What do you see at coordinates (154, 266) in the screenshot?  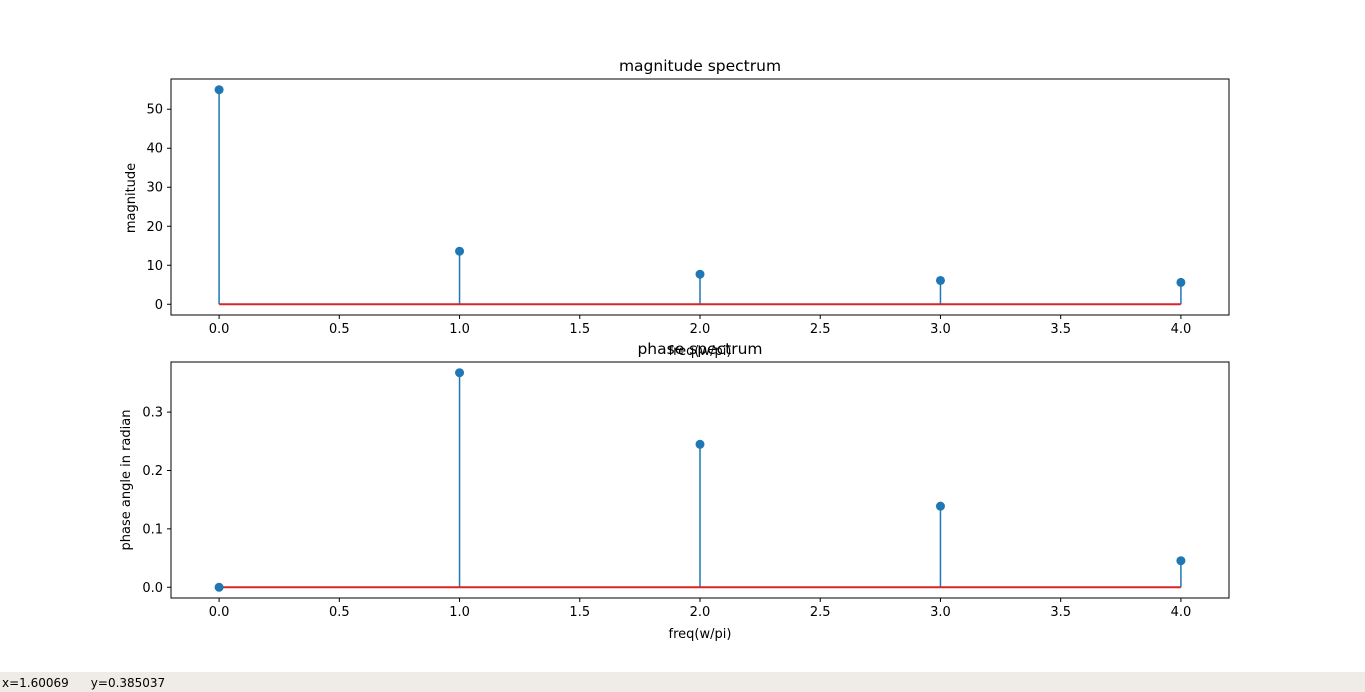 I see `magnitude-y-tick-label: 10` at bounding box center [154, 266].